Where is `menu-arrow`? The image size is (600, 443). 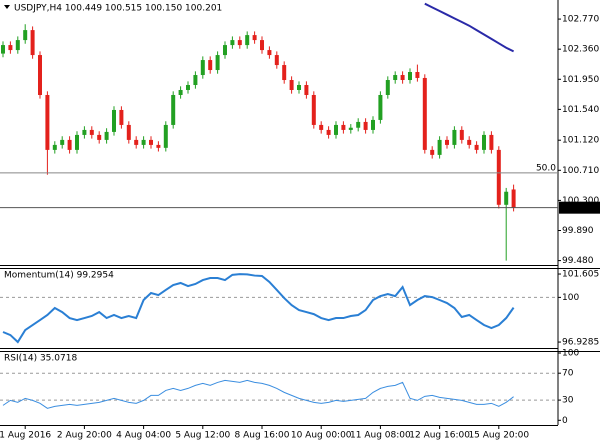 menu-arrow is located at coordinates (7, 7).